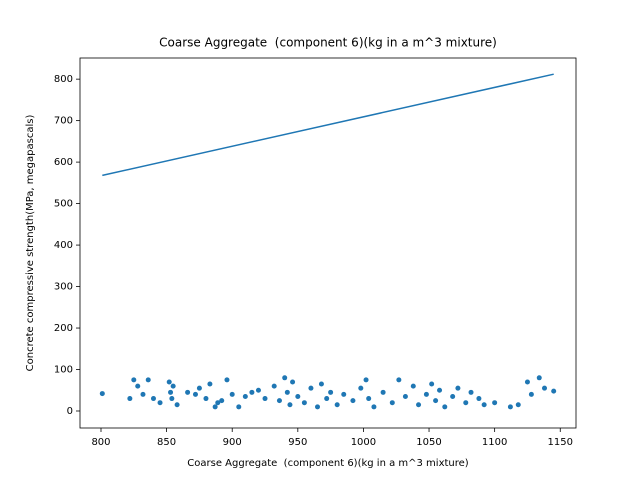 The image size is (640, 480). I want to click on y-tick-label: 500, so click(63, 204).